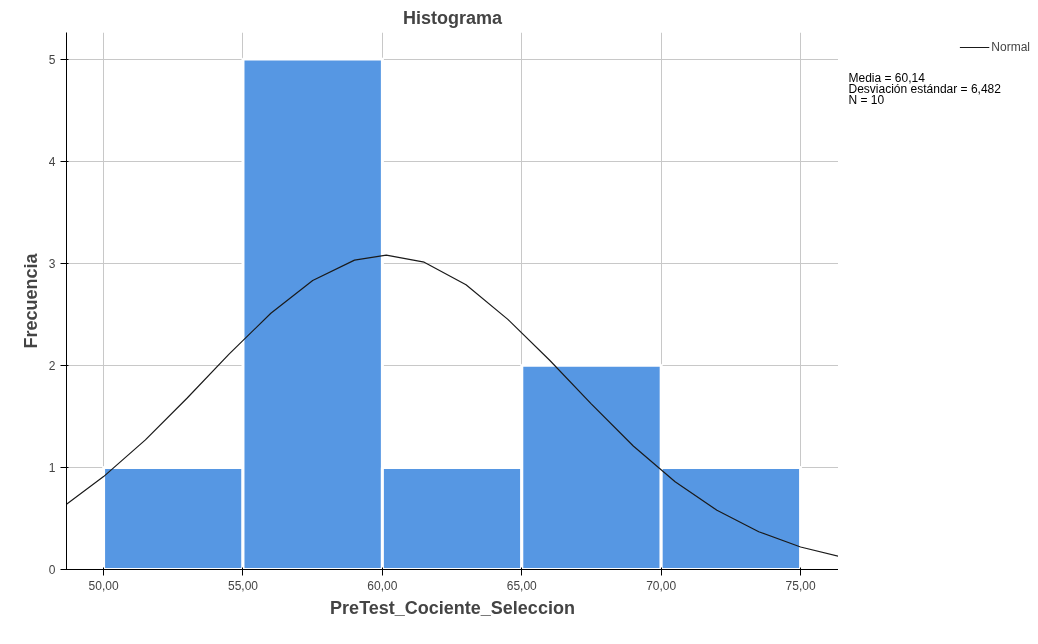  Describe the element at coordinates (52, 59) in the screenshot. I see `y-tick-label: 5` at that location.